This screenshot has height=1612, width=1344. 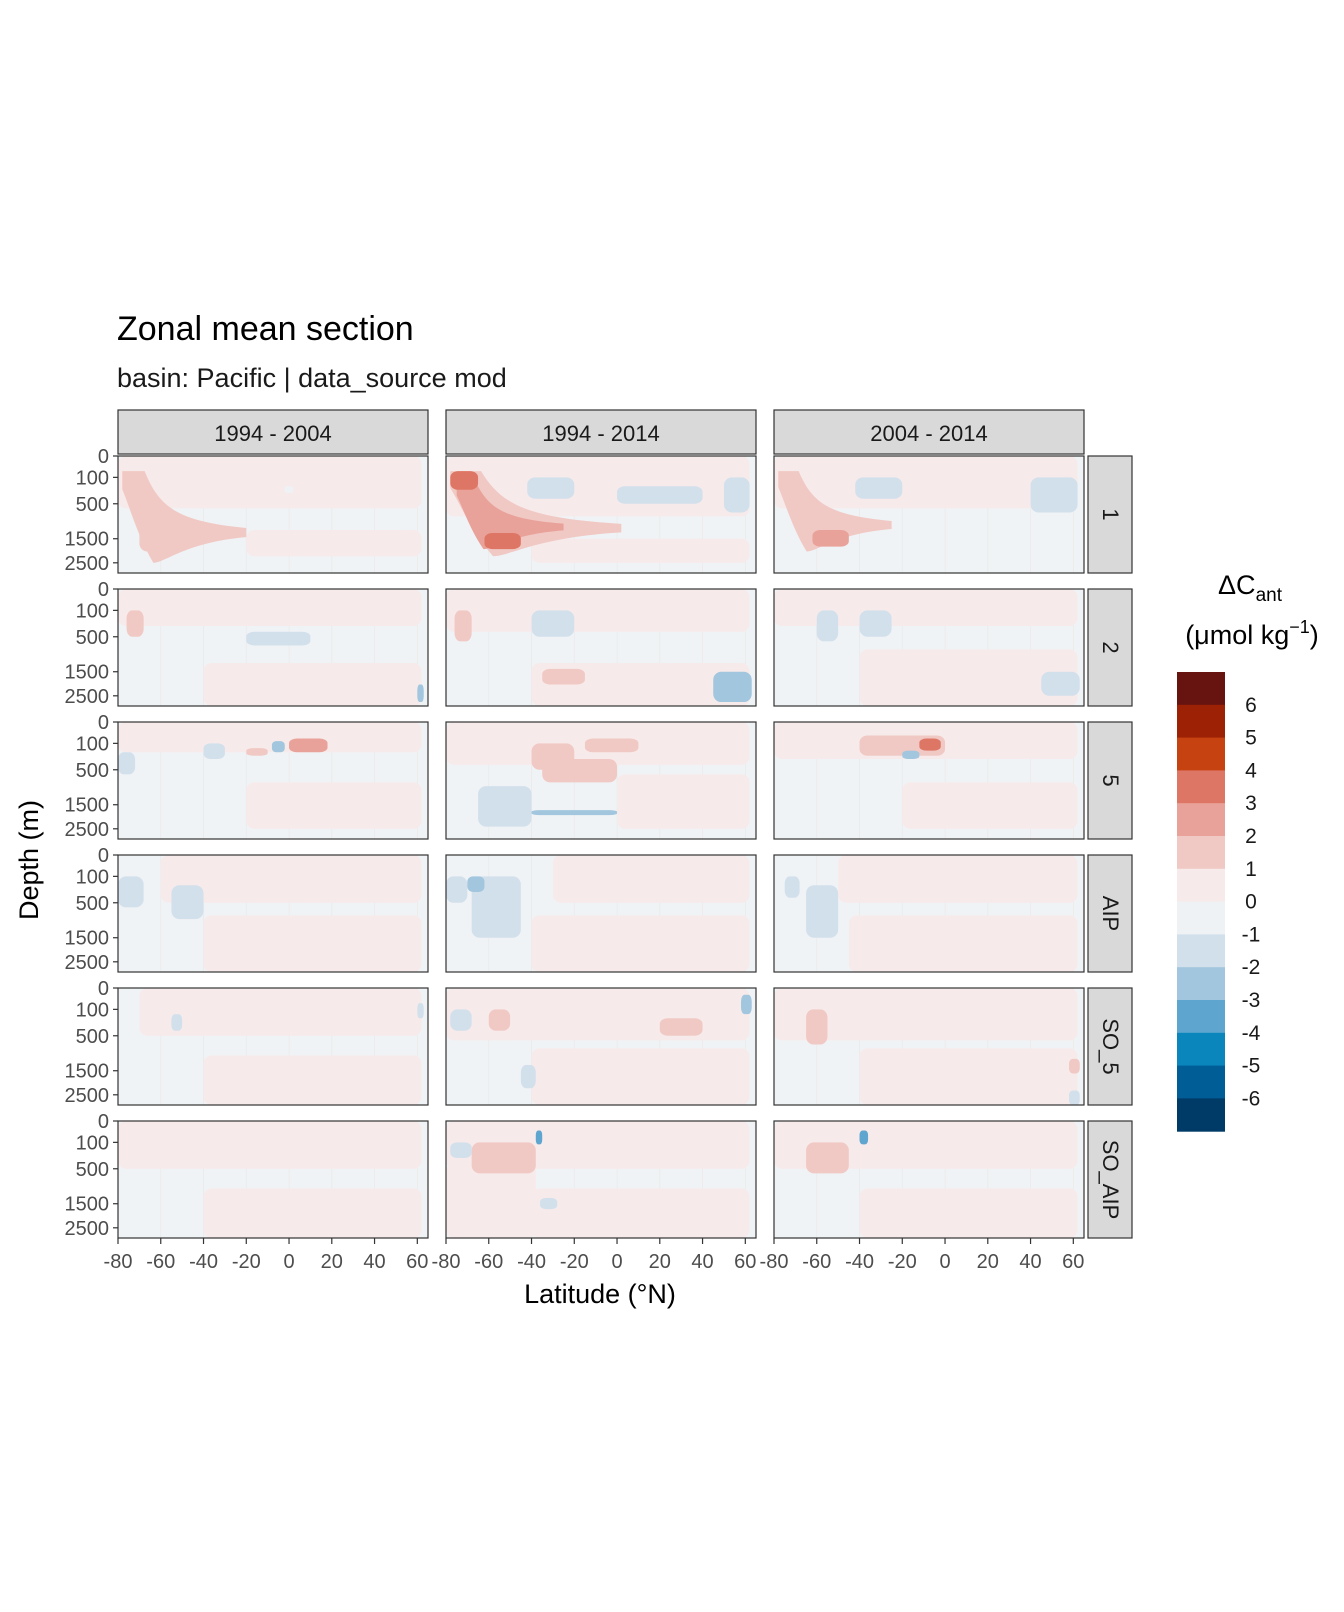 I want to click on legend-label: 5, so click(x=1251, y=738).